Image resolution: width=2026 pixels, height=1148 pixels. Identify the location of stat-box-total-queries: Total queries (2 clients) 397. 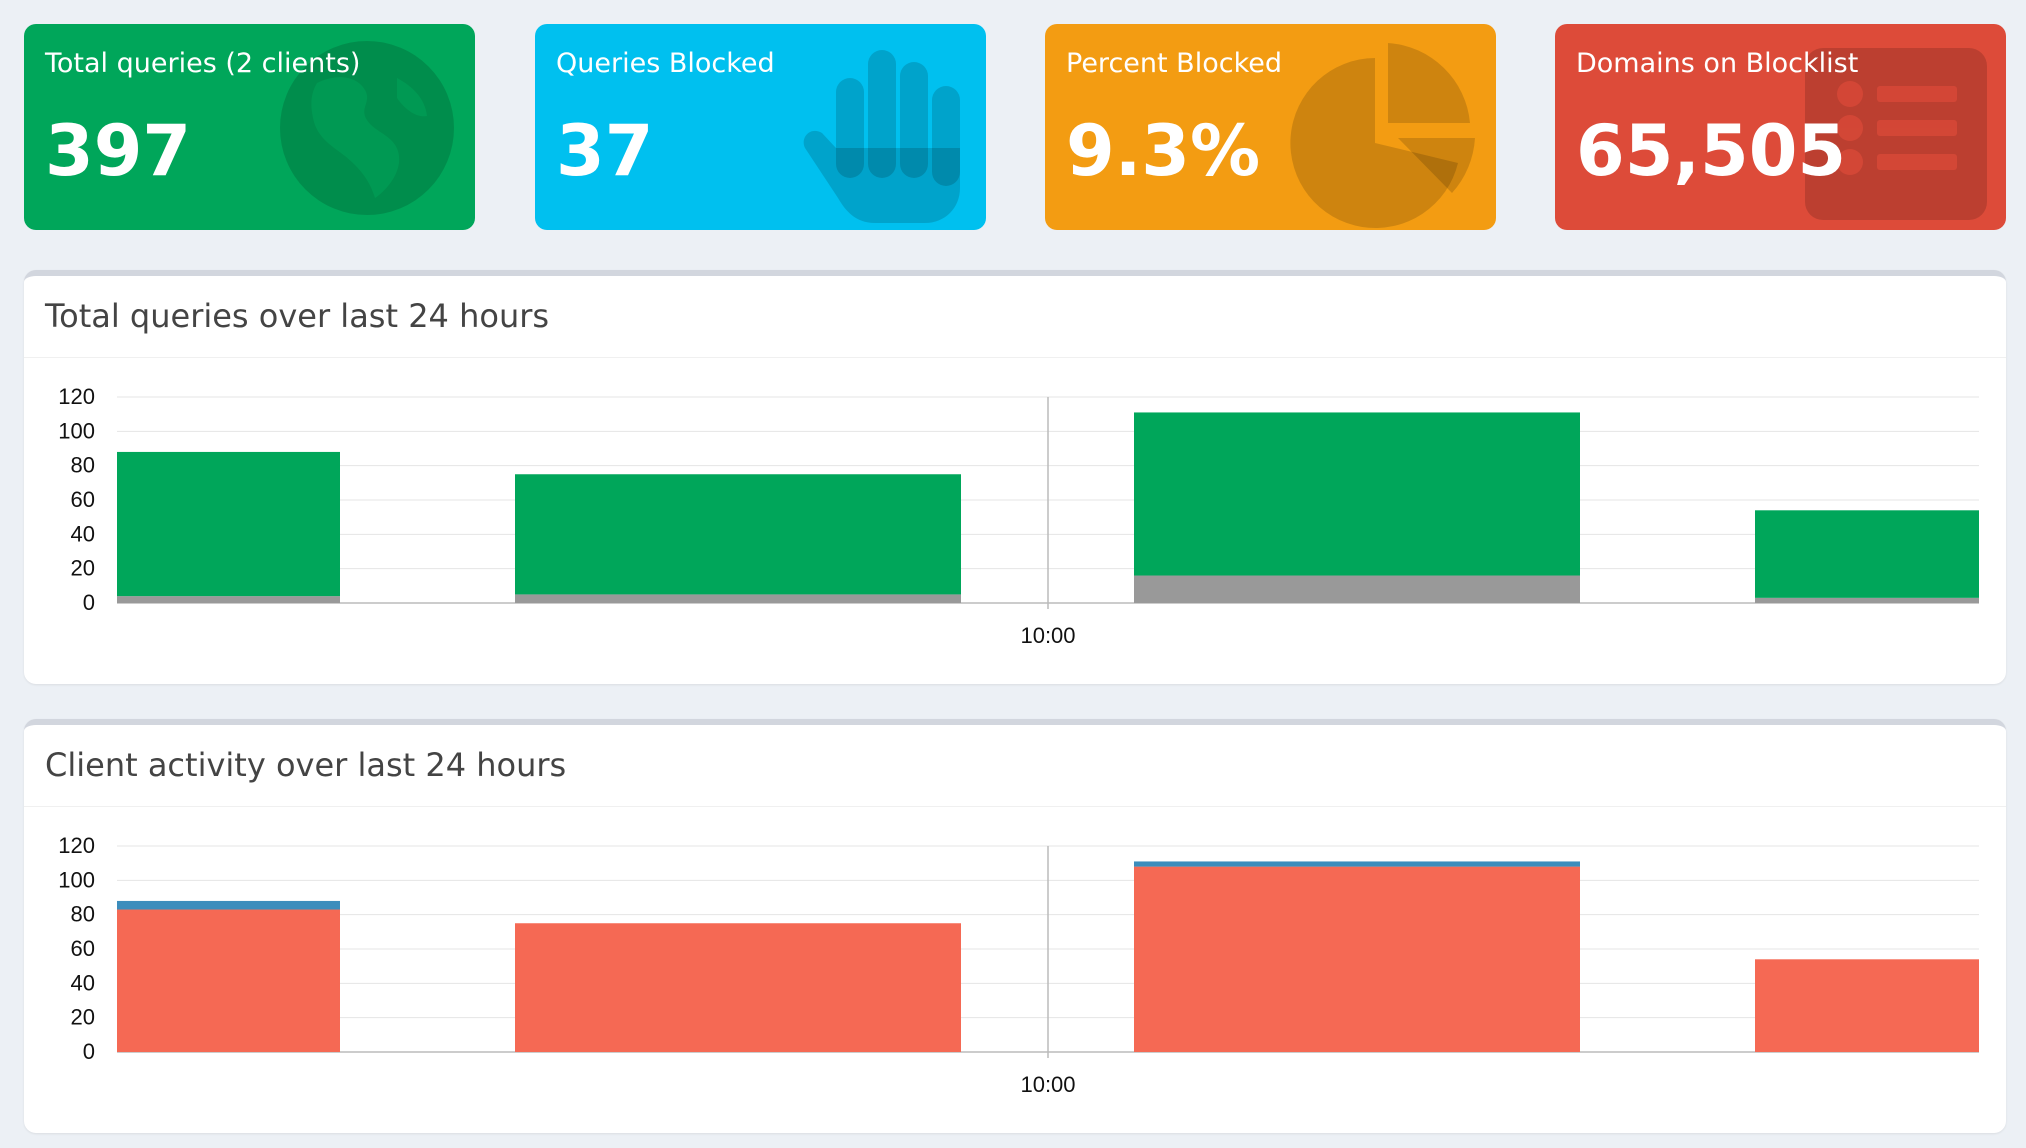
(249, 127).